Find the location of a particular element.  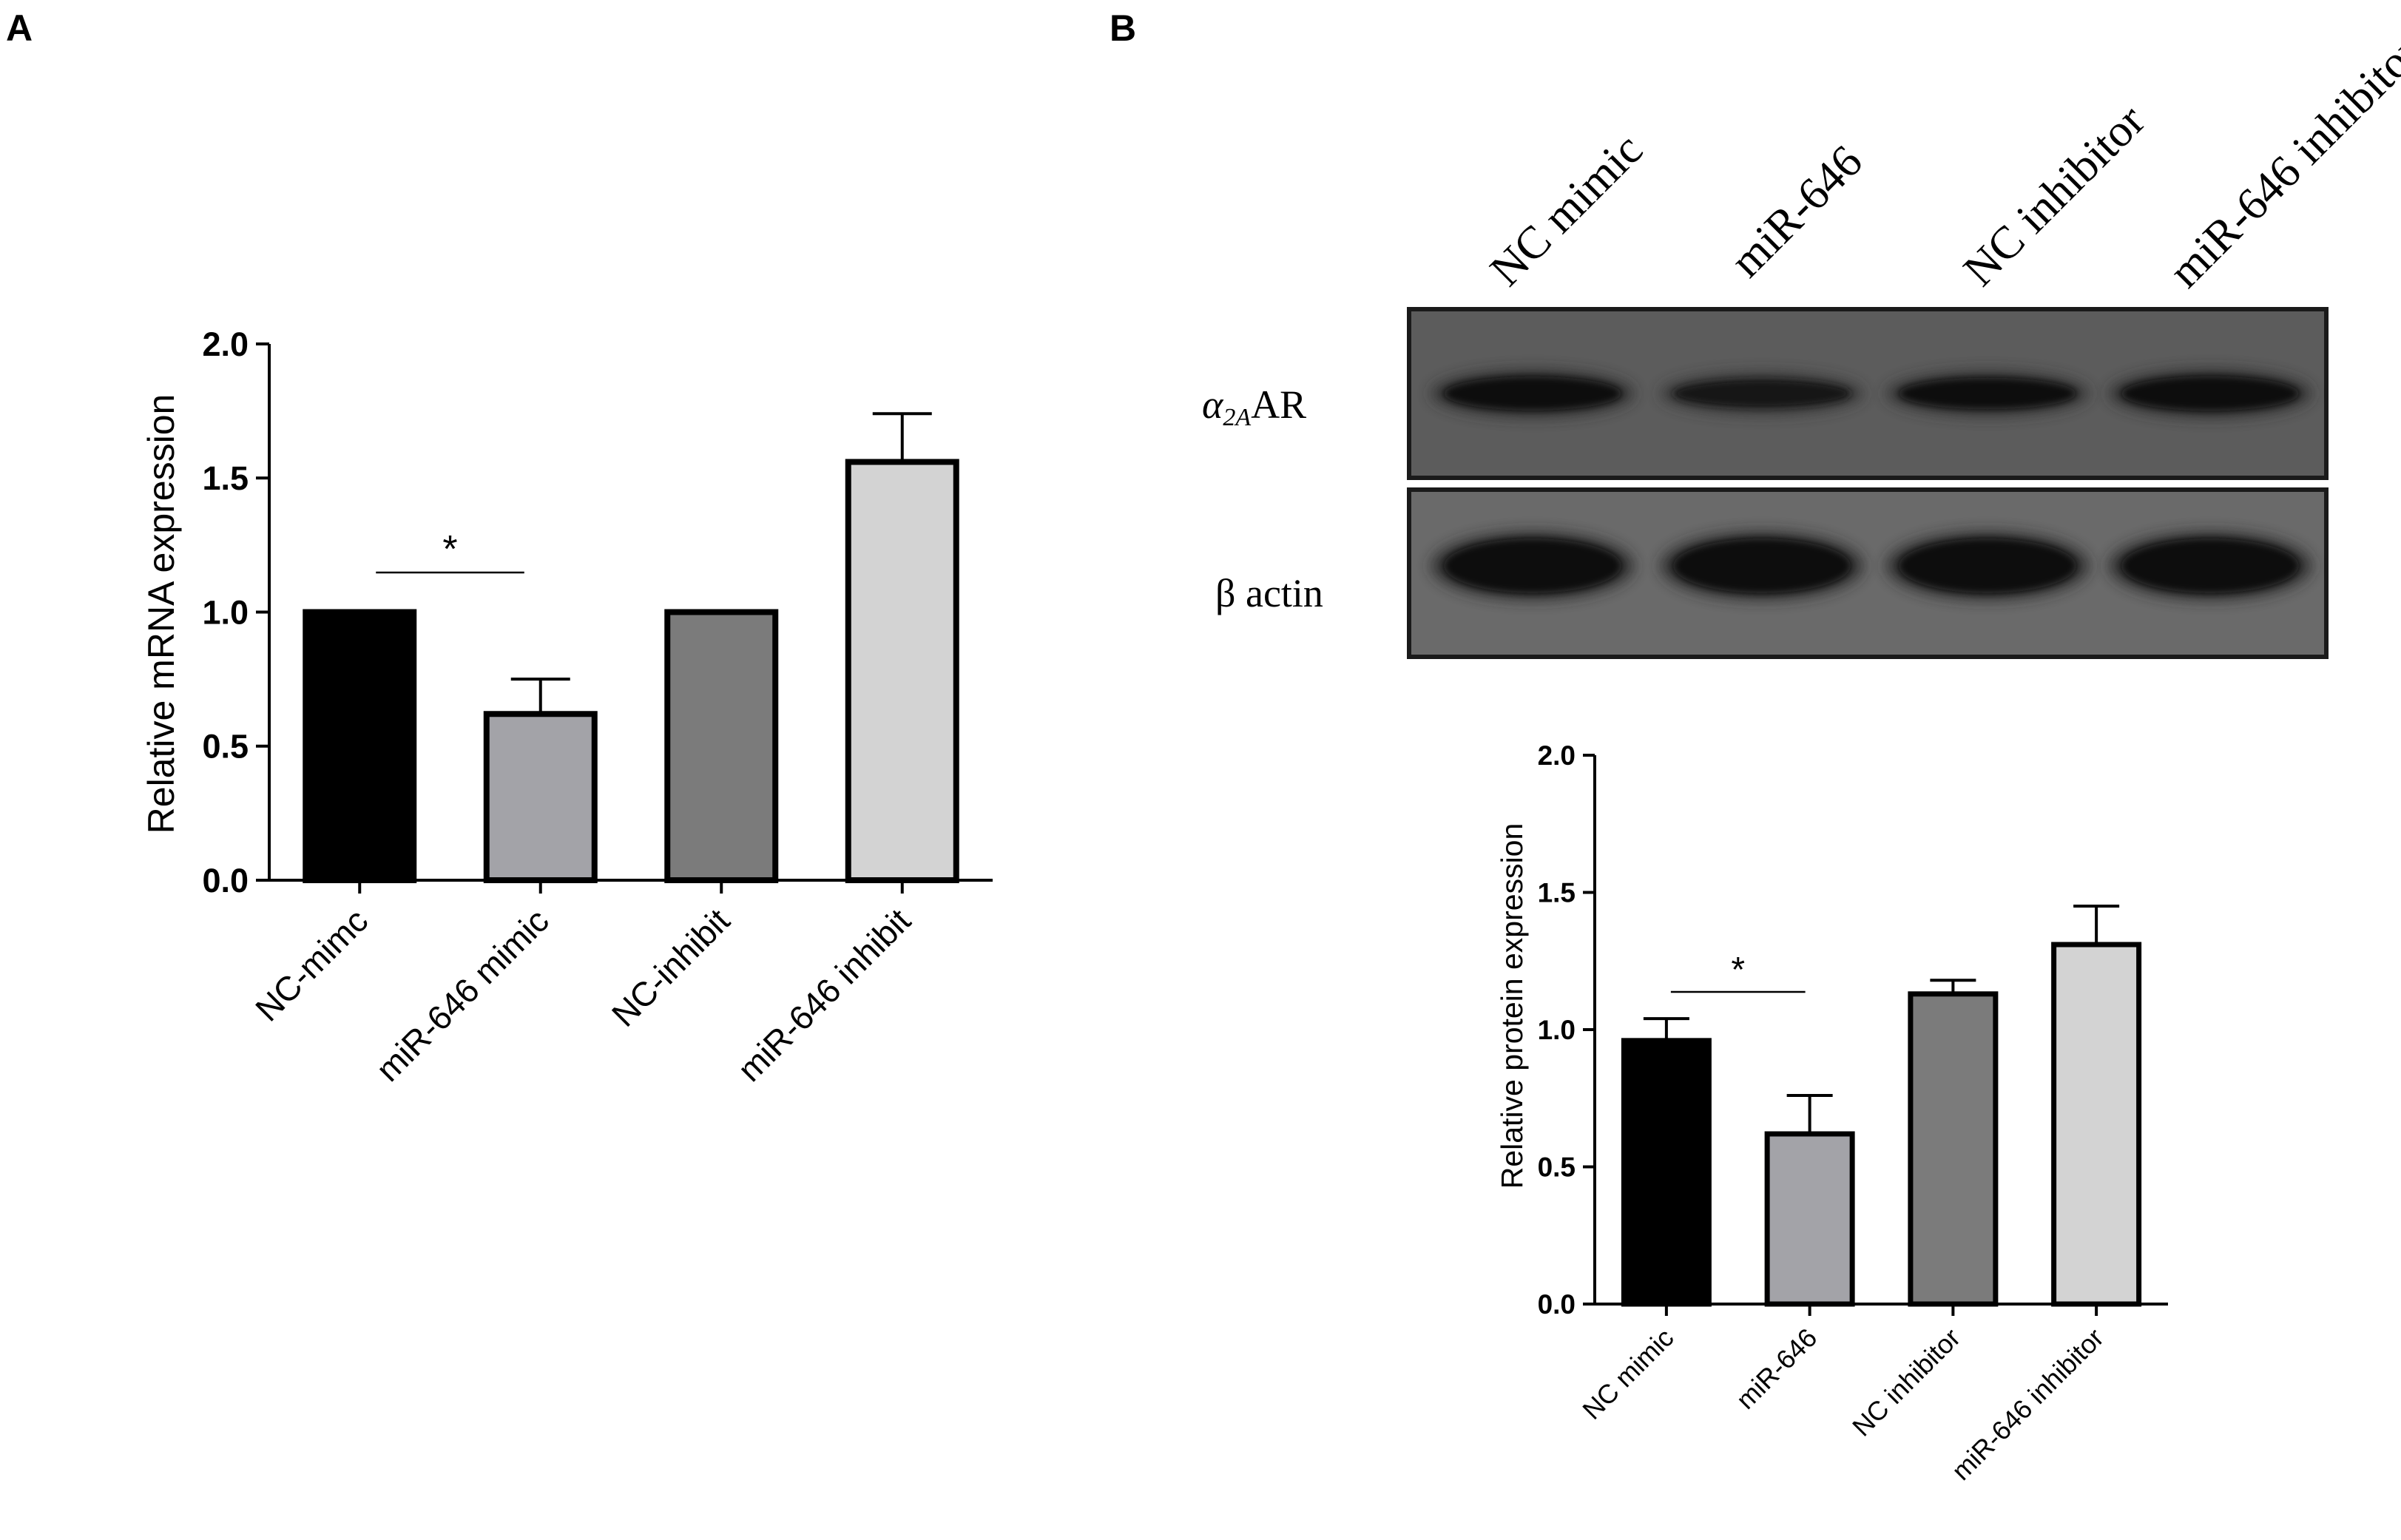

undefined-x-tick-label: NC-inhibit is located at coordinates (671, 967).